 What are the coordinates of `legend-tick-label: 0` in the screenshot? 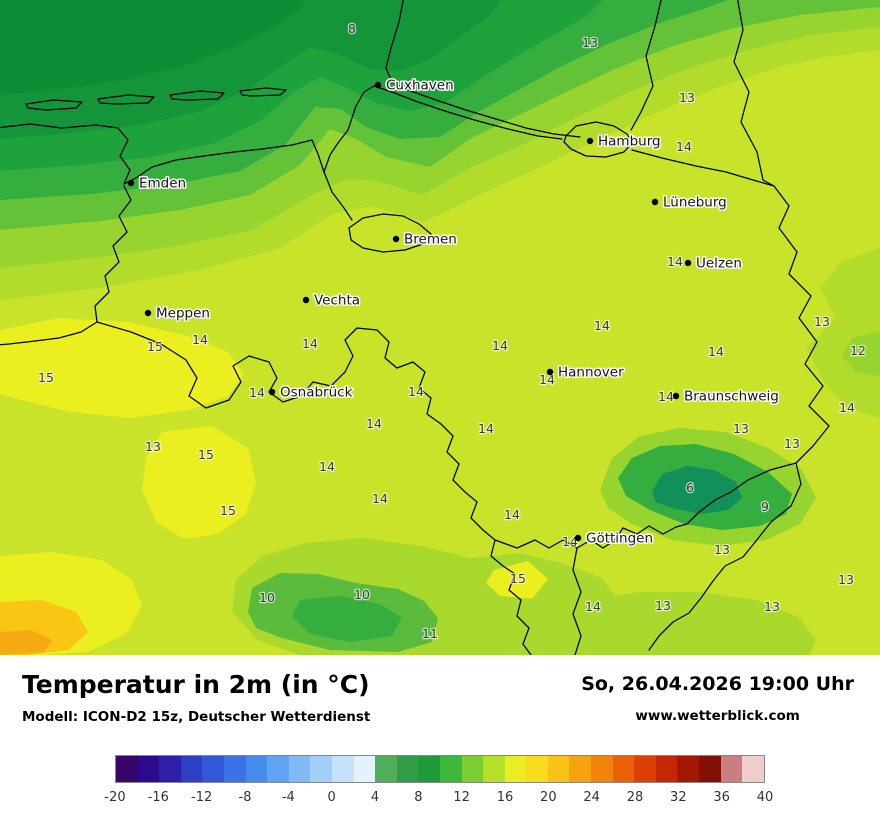 It's located at (331, 797).